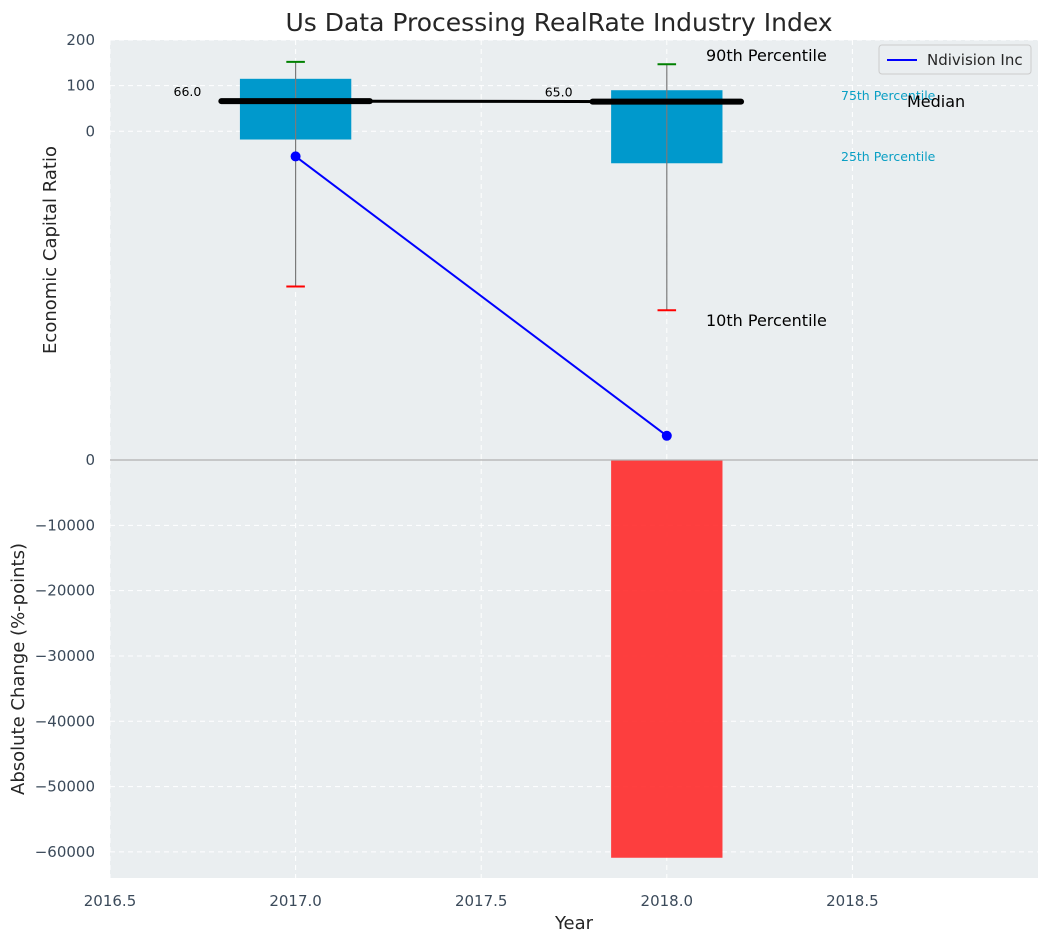 This screenshot has width=1048, height=942. What do you see at coordinates (65, 787) in the screenshot?
I see `y-tick-label: −50000` at bounding box center [65, 787].